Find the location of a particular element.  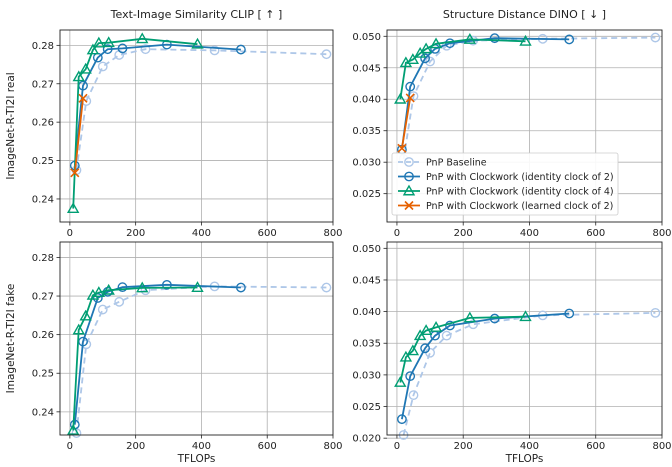

legend-marker-id4 is located at coordinates (409, 190).